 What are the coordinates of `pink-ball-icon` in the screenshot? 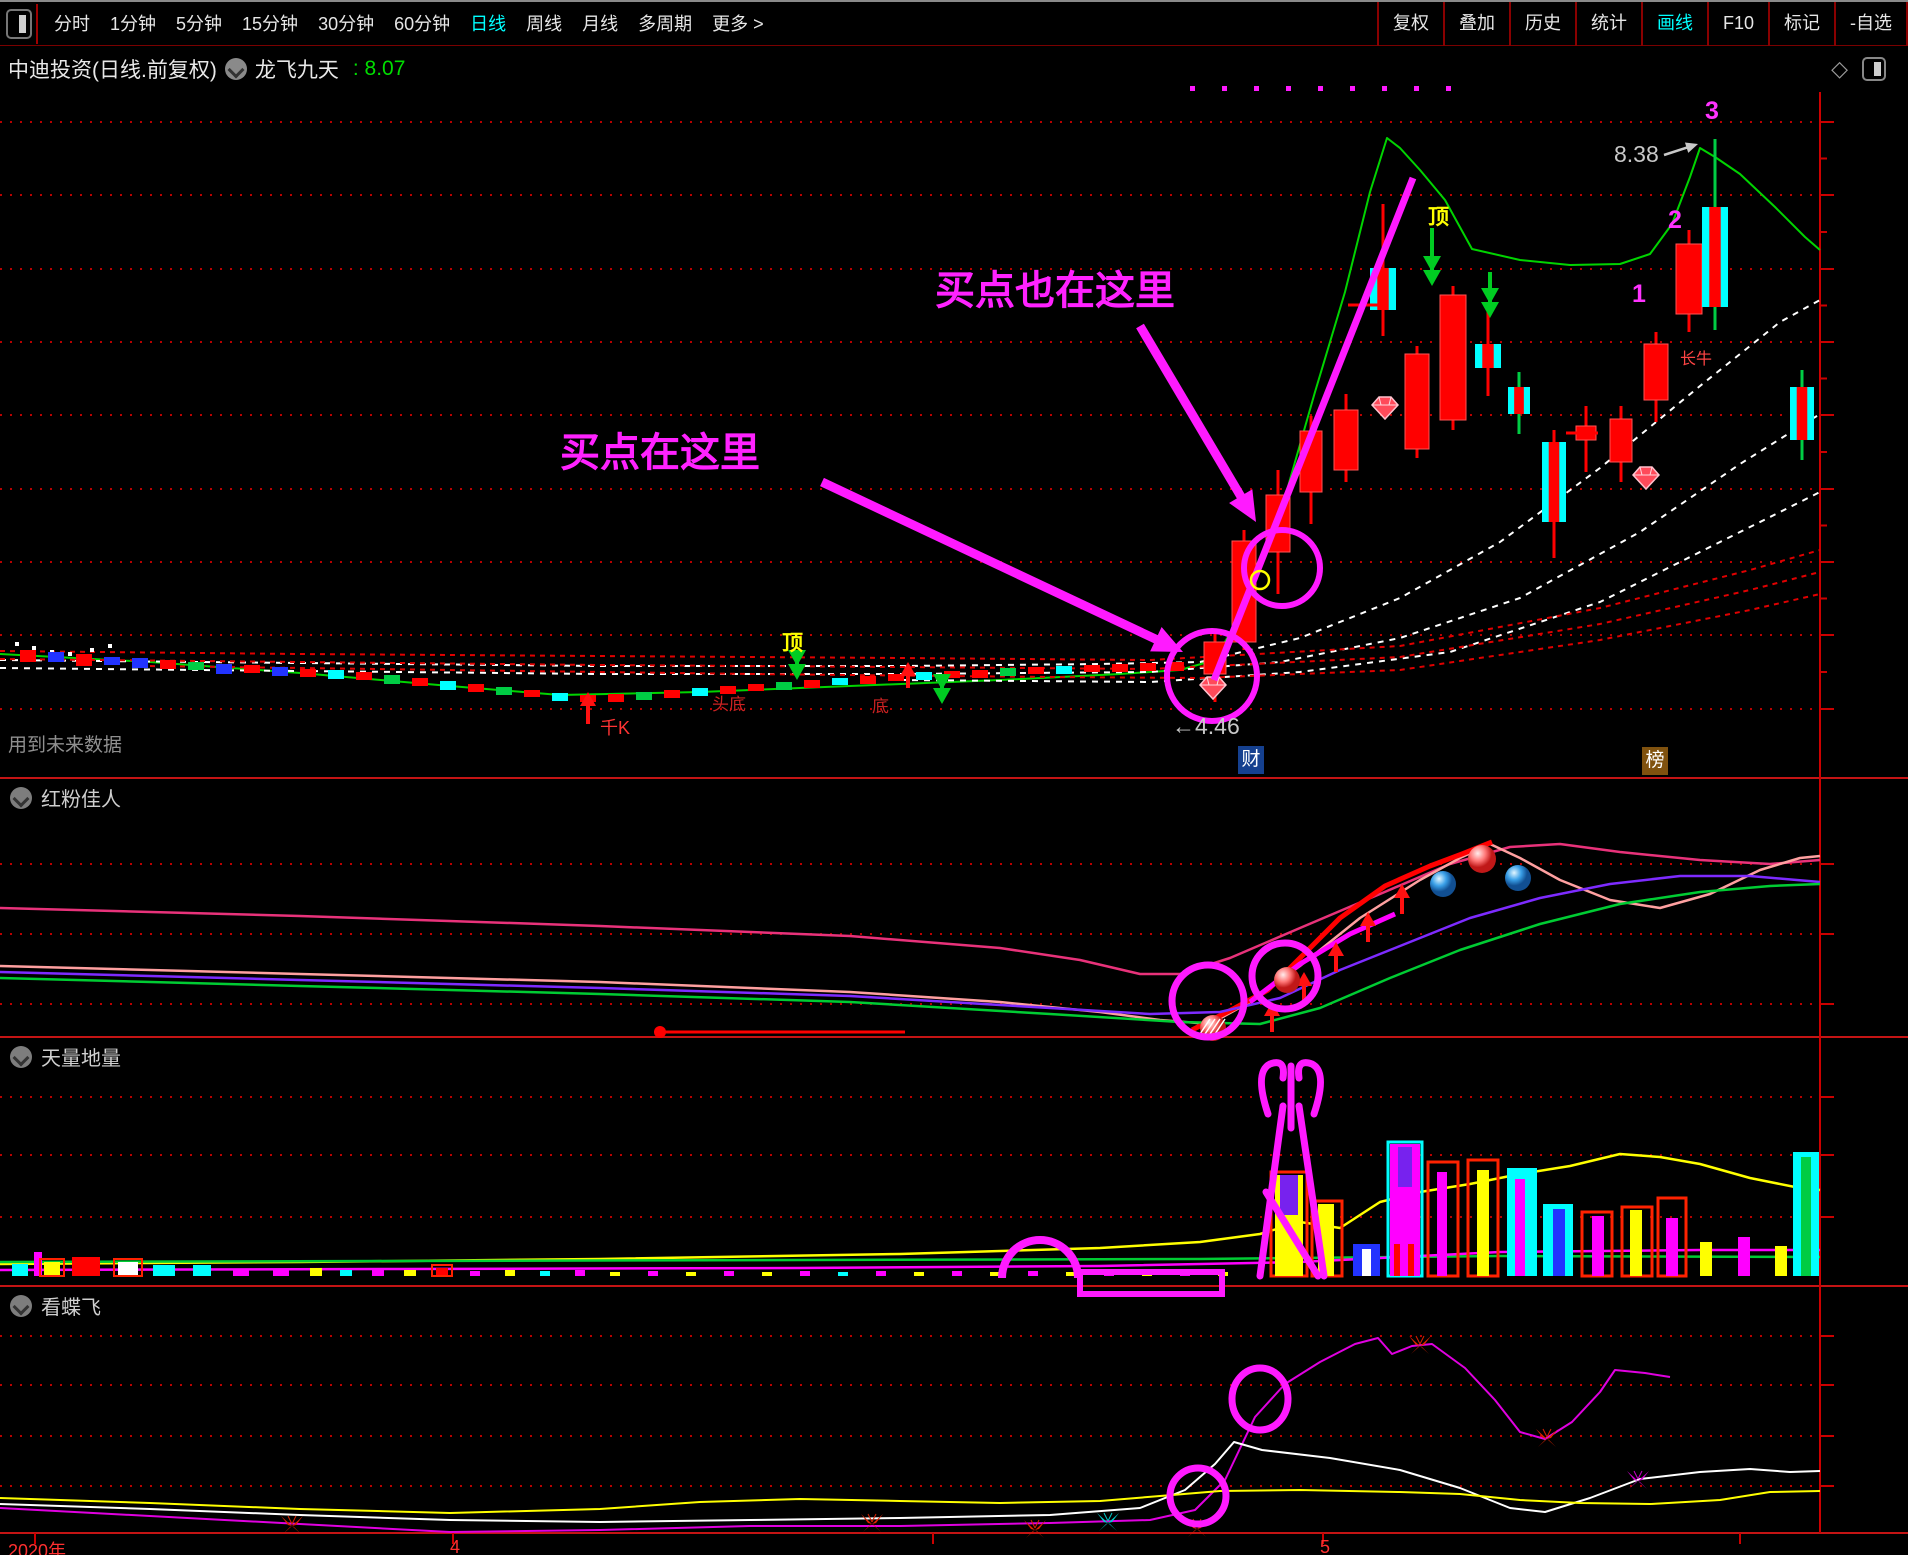 It's located at (1482, 859).